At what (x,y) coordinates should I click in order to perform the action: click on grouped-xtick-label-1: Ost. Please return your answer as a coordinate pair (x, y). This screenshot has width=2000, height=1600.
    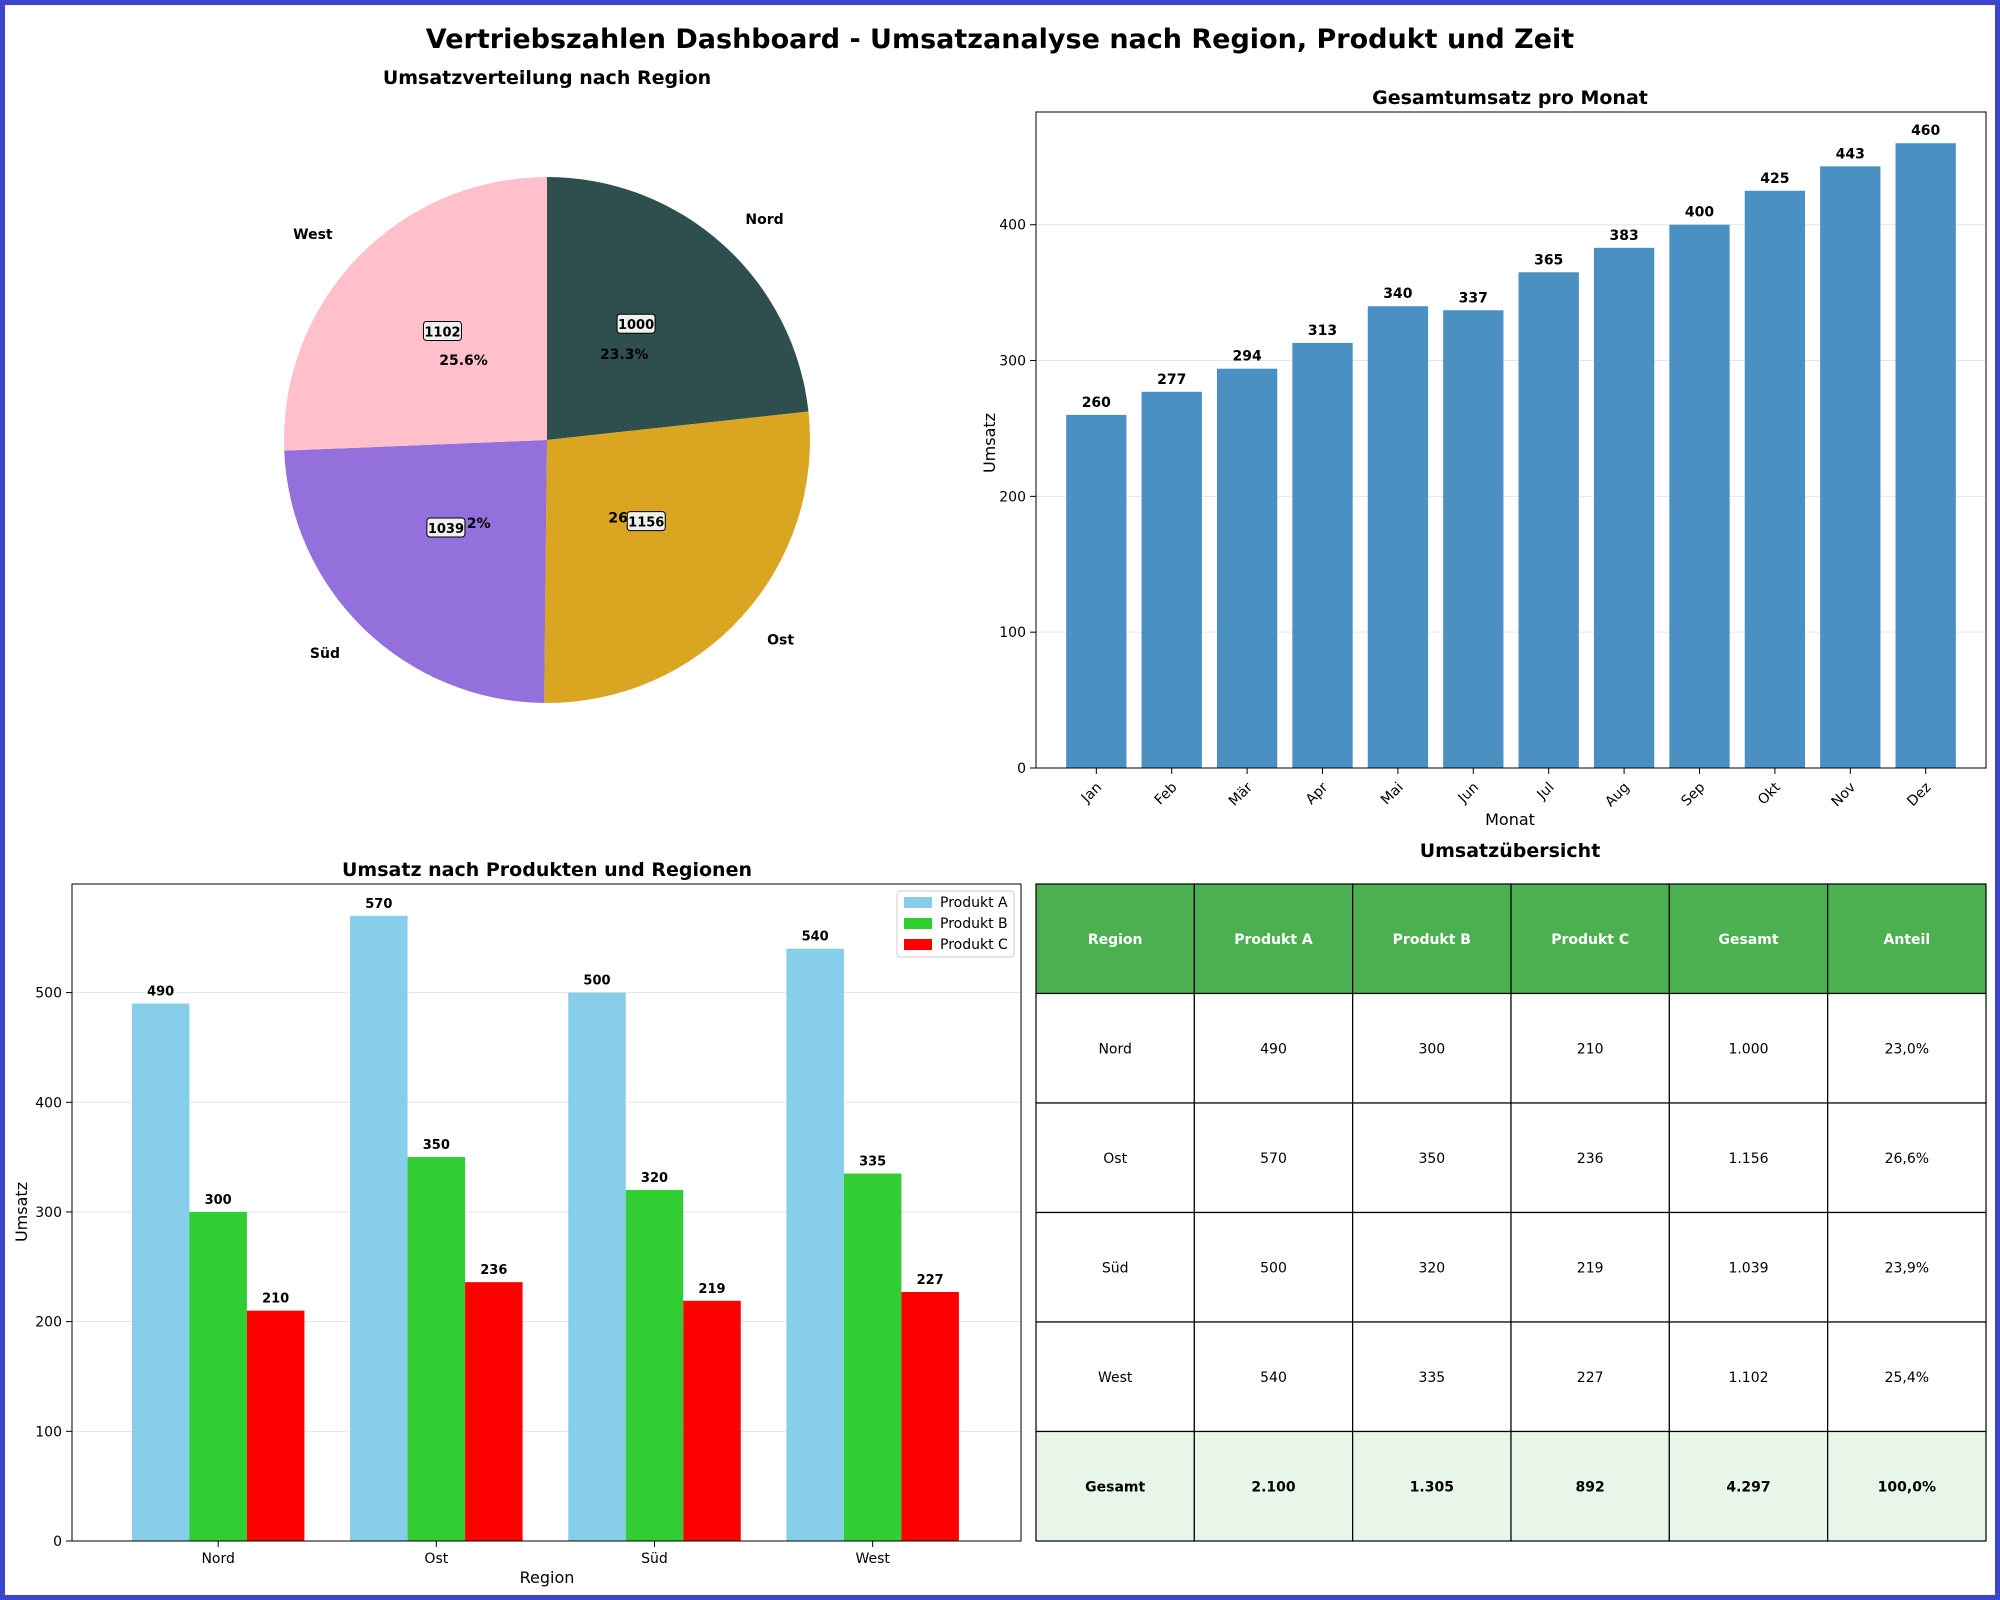
    Looking at the image, I should click on (436, 1559).